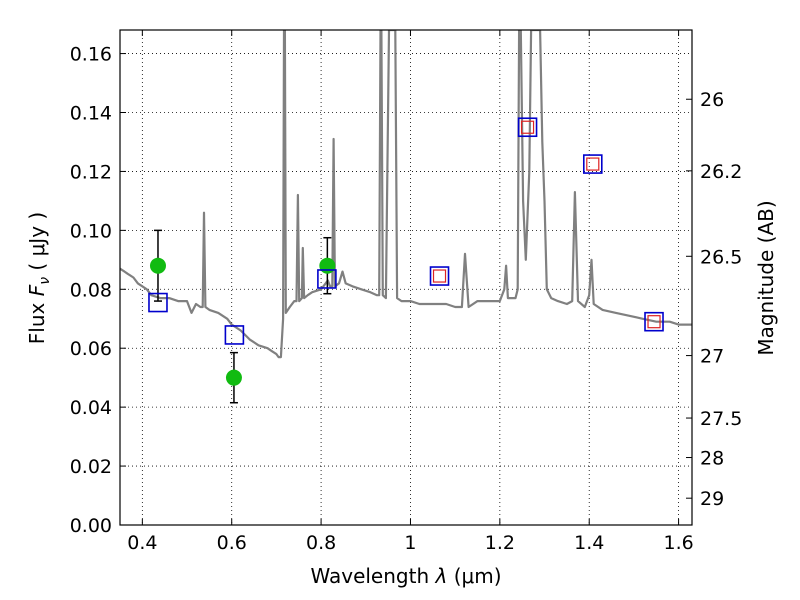  What do you see at coordinates (712, 459) in the screenshot?
I see `right-tick-label: 28` at bounding box center [712, 459].